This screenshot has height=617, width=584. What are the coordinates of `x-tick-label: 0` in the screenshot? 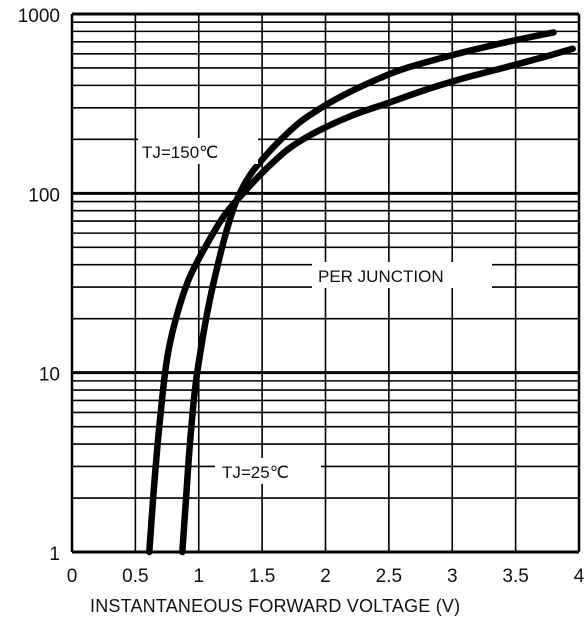 It's located at (72, 576).